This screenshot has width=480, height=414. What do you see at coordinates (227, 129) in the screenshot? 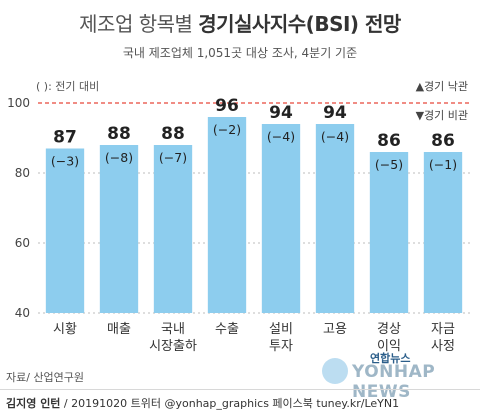
I see `bar-change-label: (−2)` at bounding box center [227, 129].